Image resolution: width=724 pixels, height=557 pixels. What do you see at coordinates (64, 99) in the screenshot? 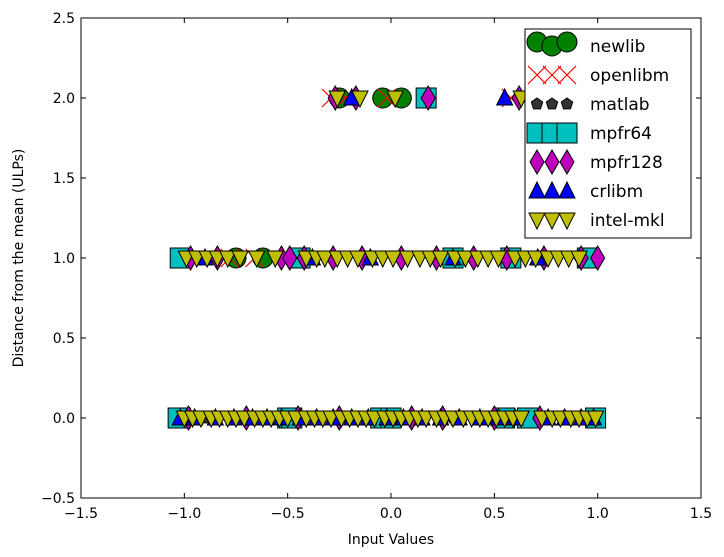
I see `y-tick-label: 2.0` at bounding box center [64, 99].